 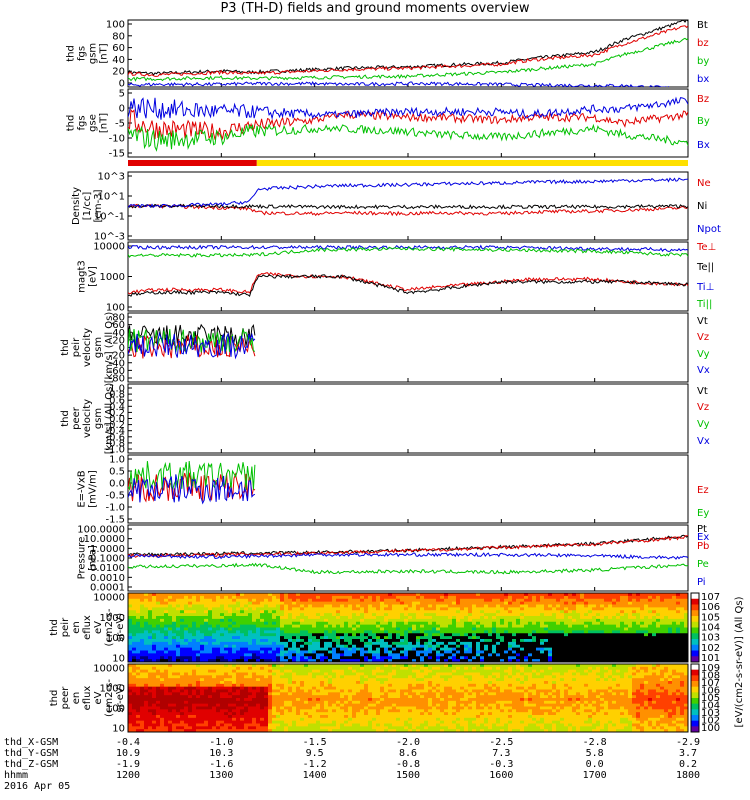 I want to click on legend-entry-by: by, so click(x=703, y=61).